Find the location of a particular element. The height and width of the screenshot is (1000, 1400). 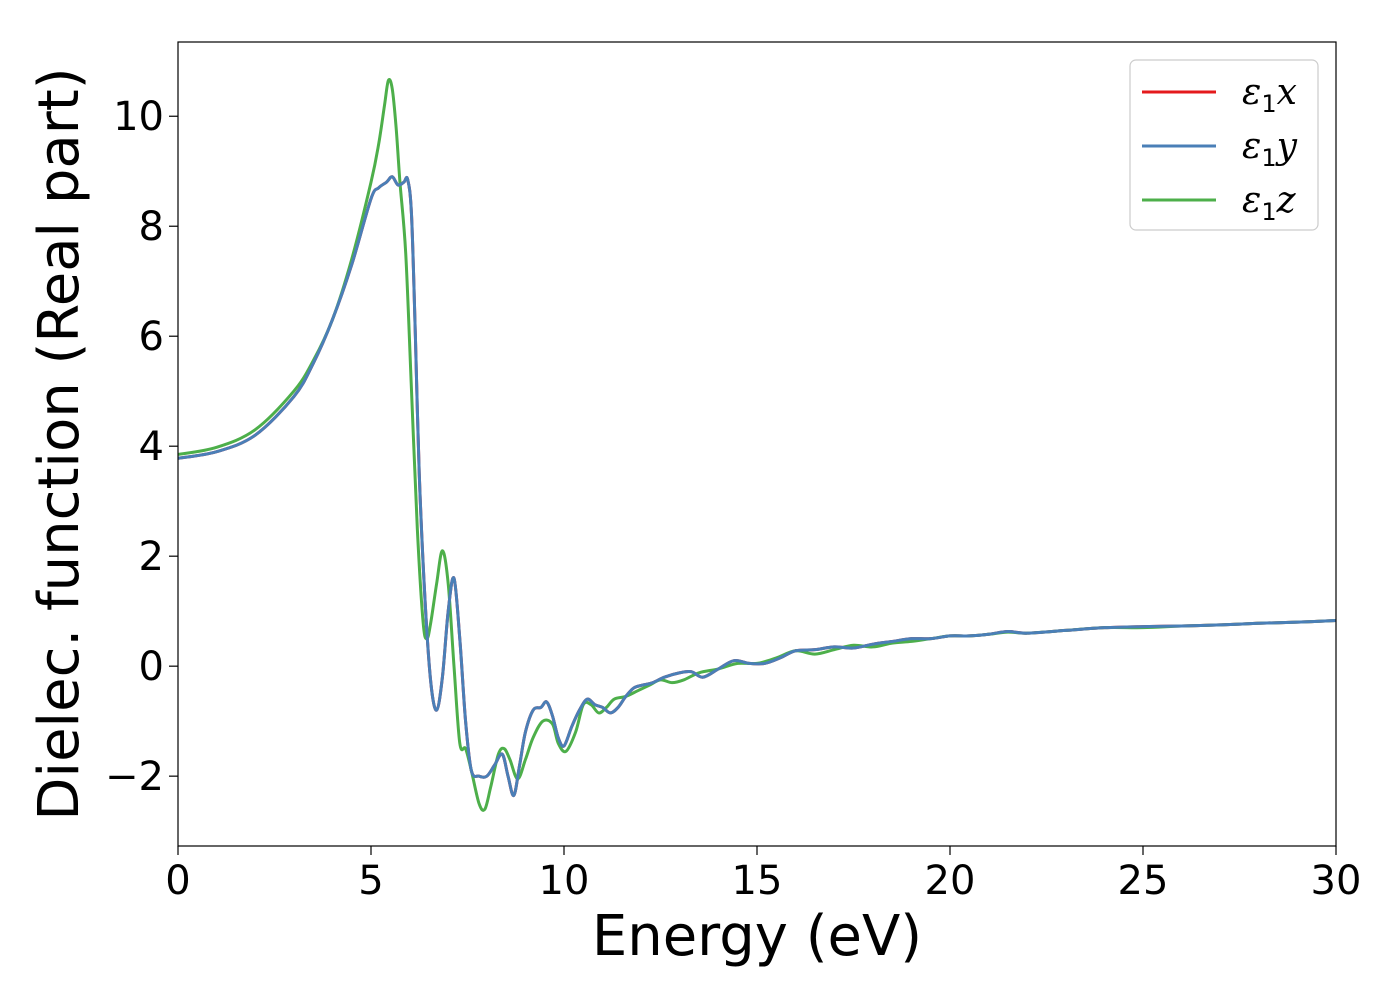

y-tick-label: 4 is located at coordinates (151, 447).